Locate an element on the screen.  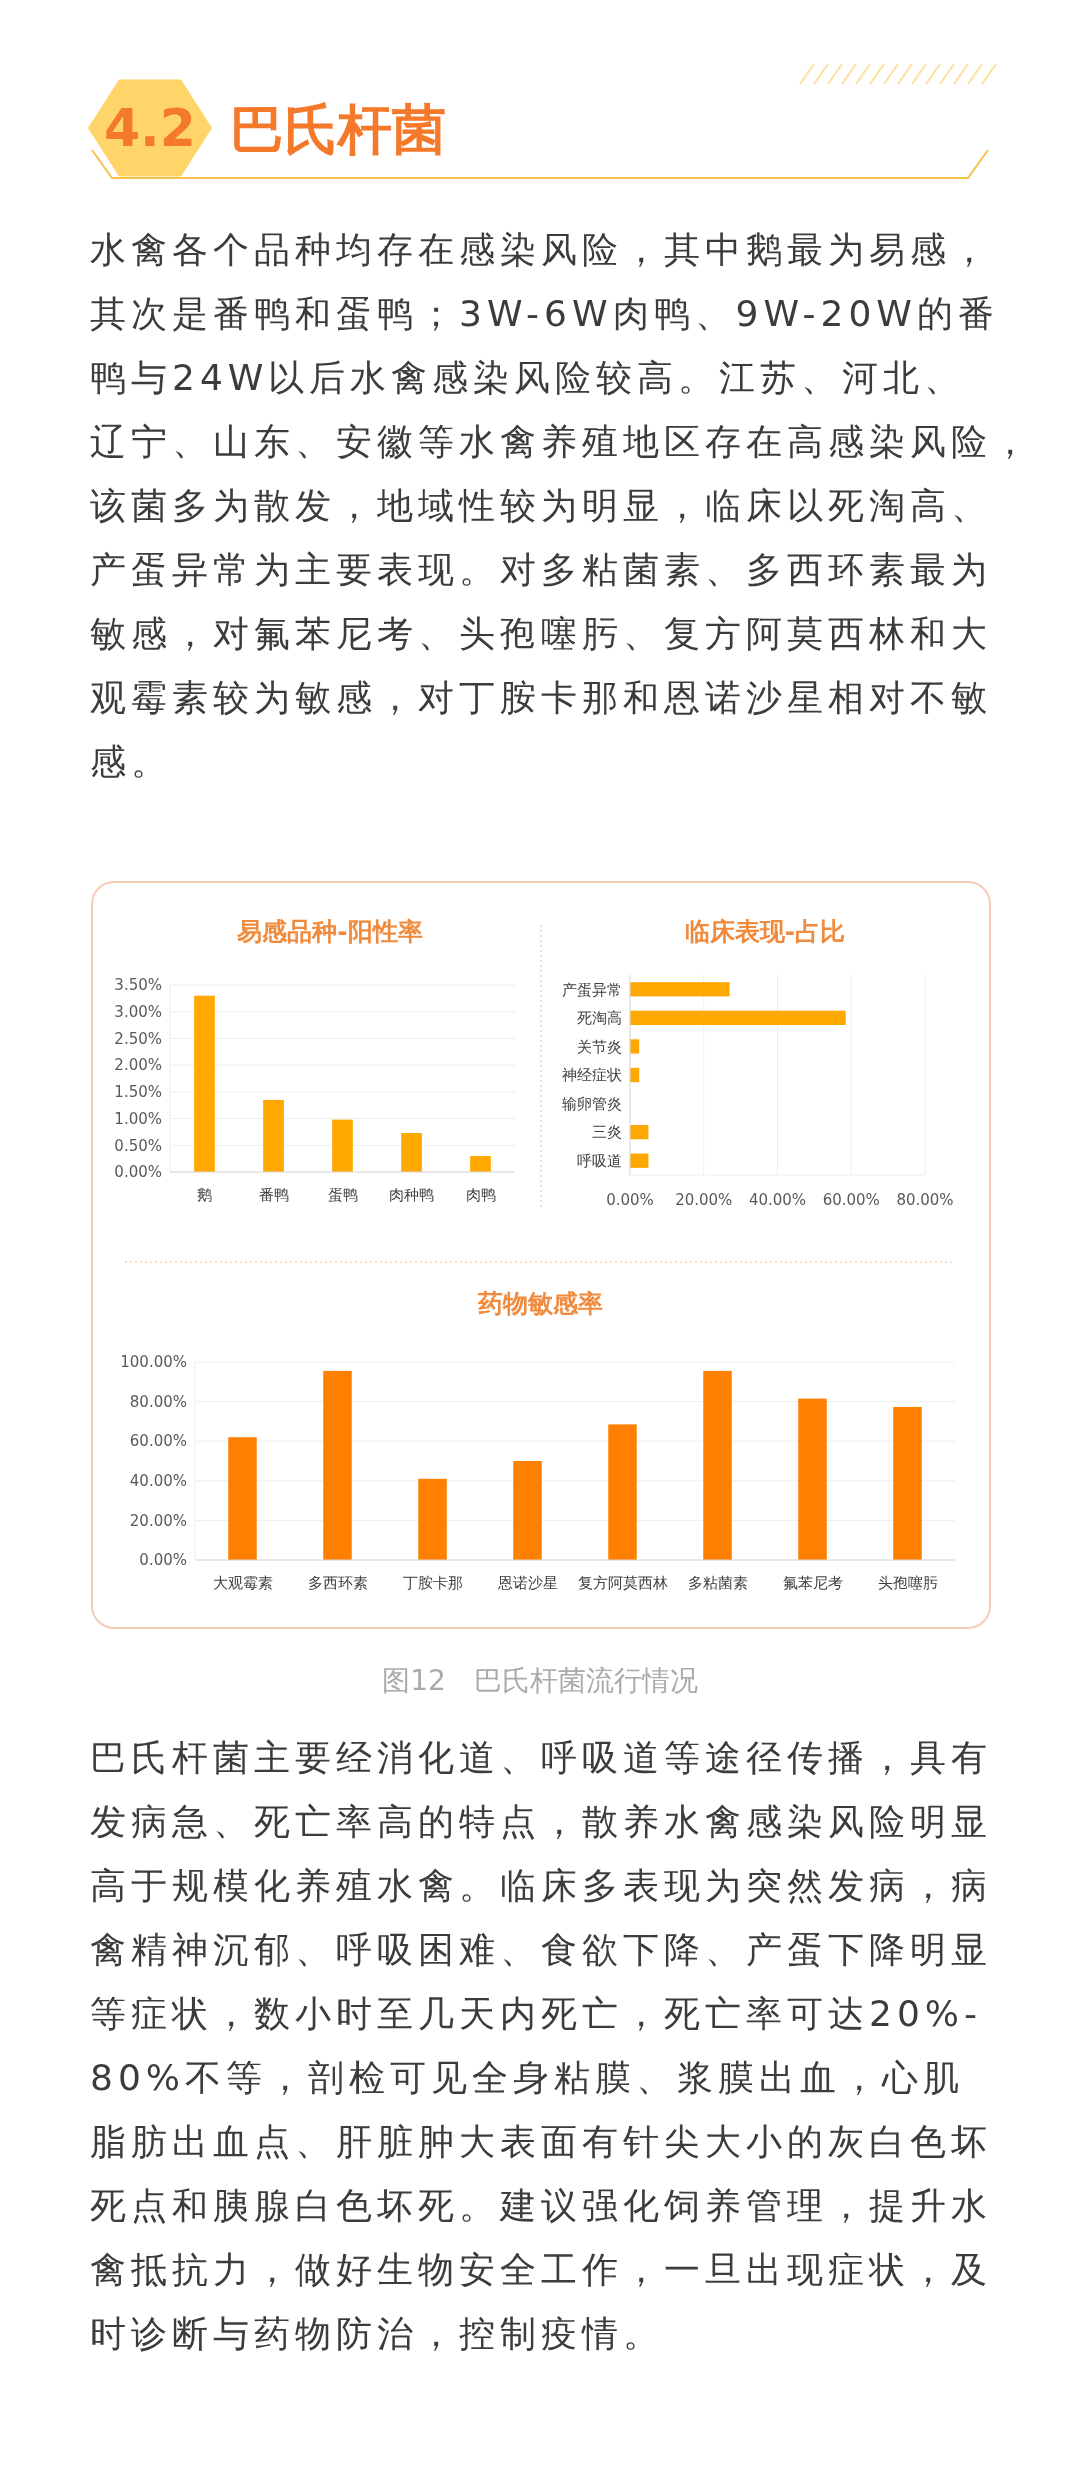
y-tick-label: 40.00% is located at coordinates (158, 1481).